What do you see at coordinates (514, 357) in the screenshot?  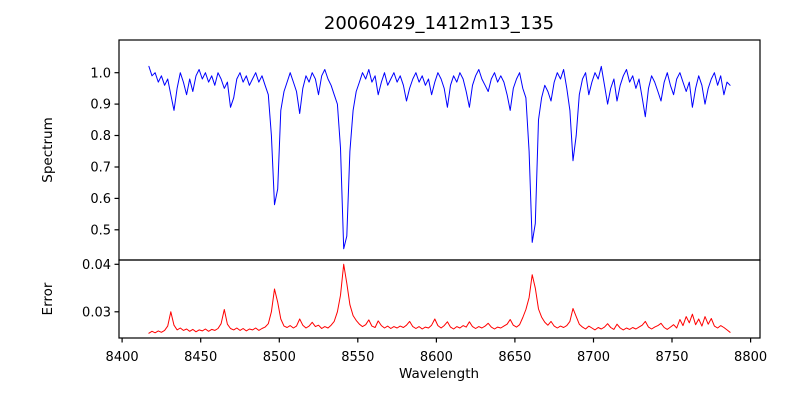 I see `x-tick-label: 8650` at bounding box center [514, 357].